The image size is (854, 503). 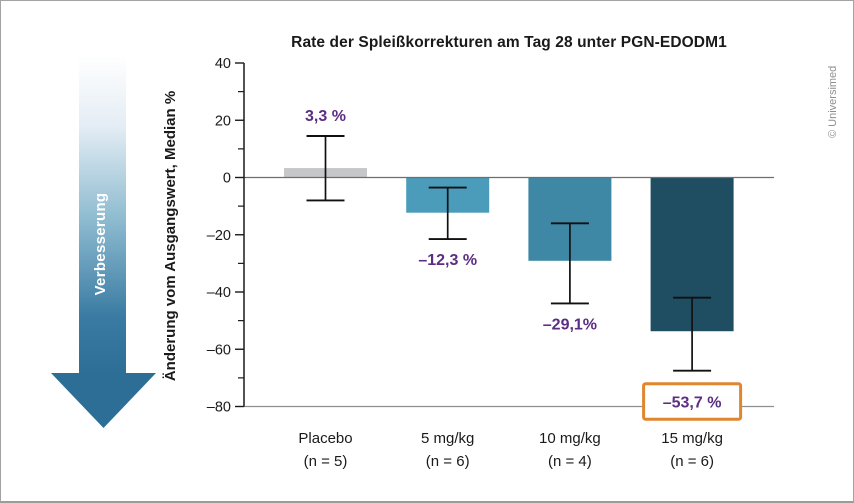 I want to click on y-tick-label: –60, so click(x=219, y=350).